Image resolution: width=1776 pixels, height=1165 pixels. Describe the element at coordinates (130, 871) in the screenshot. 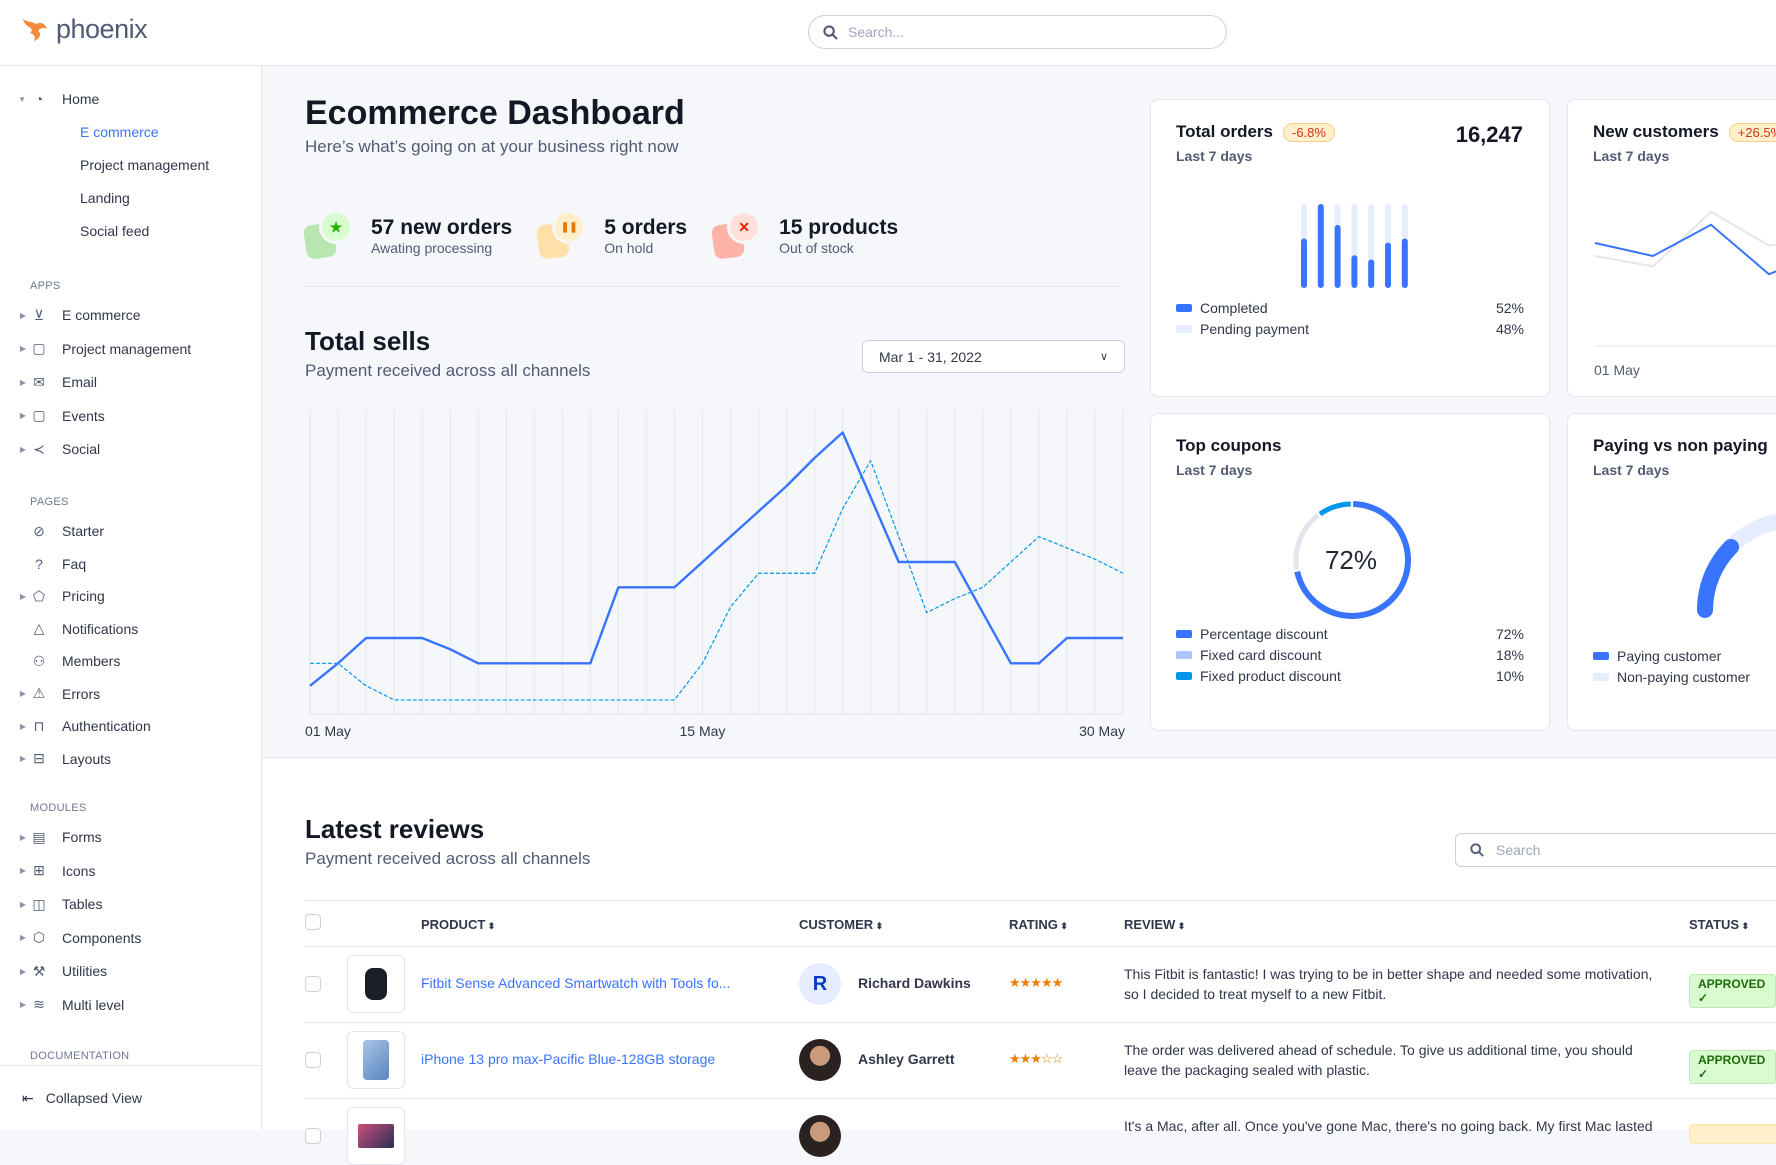

I see `sidebar-item-icons: ▶⊞Icons` at that location.